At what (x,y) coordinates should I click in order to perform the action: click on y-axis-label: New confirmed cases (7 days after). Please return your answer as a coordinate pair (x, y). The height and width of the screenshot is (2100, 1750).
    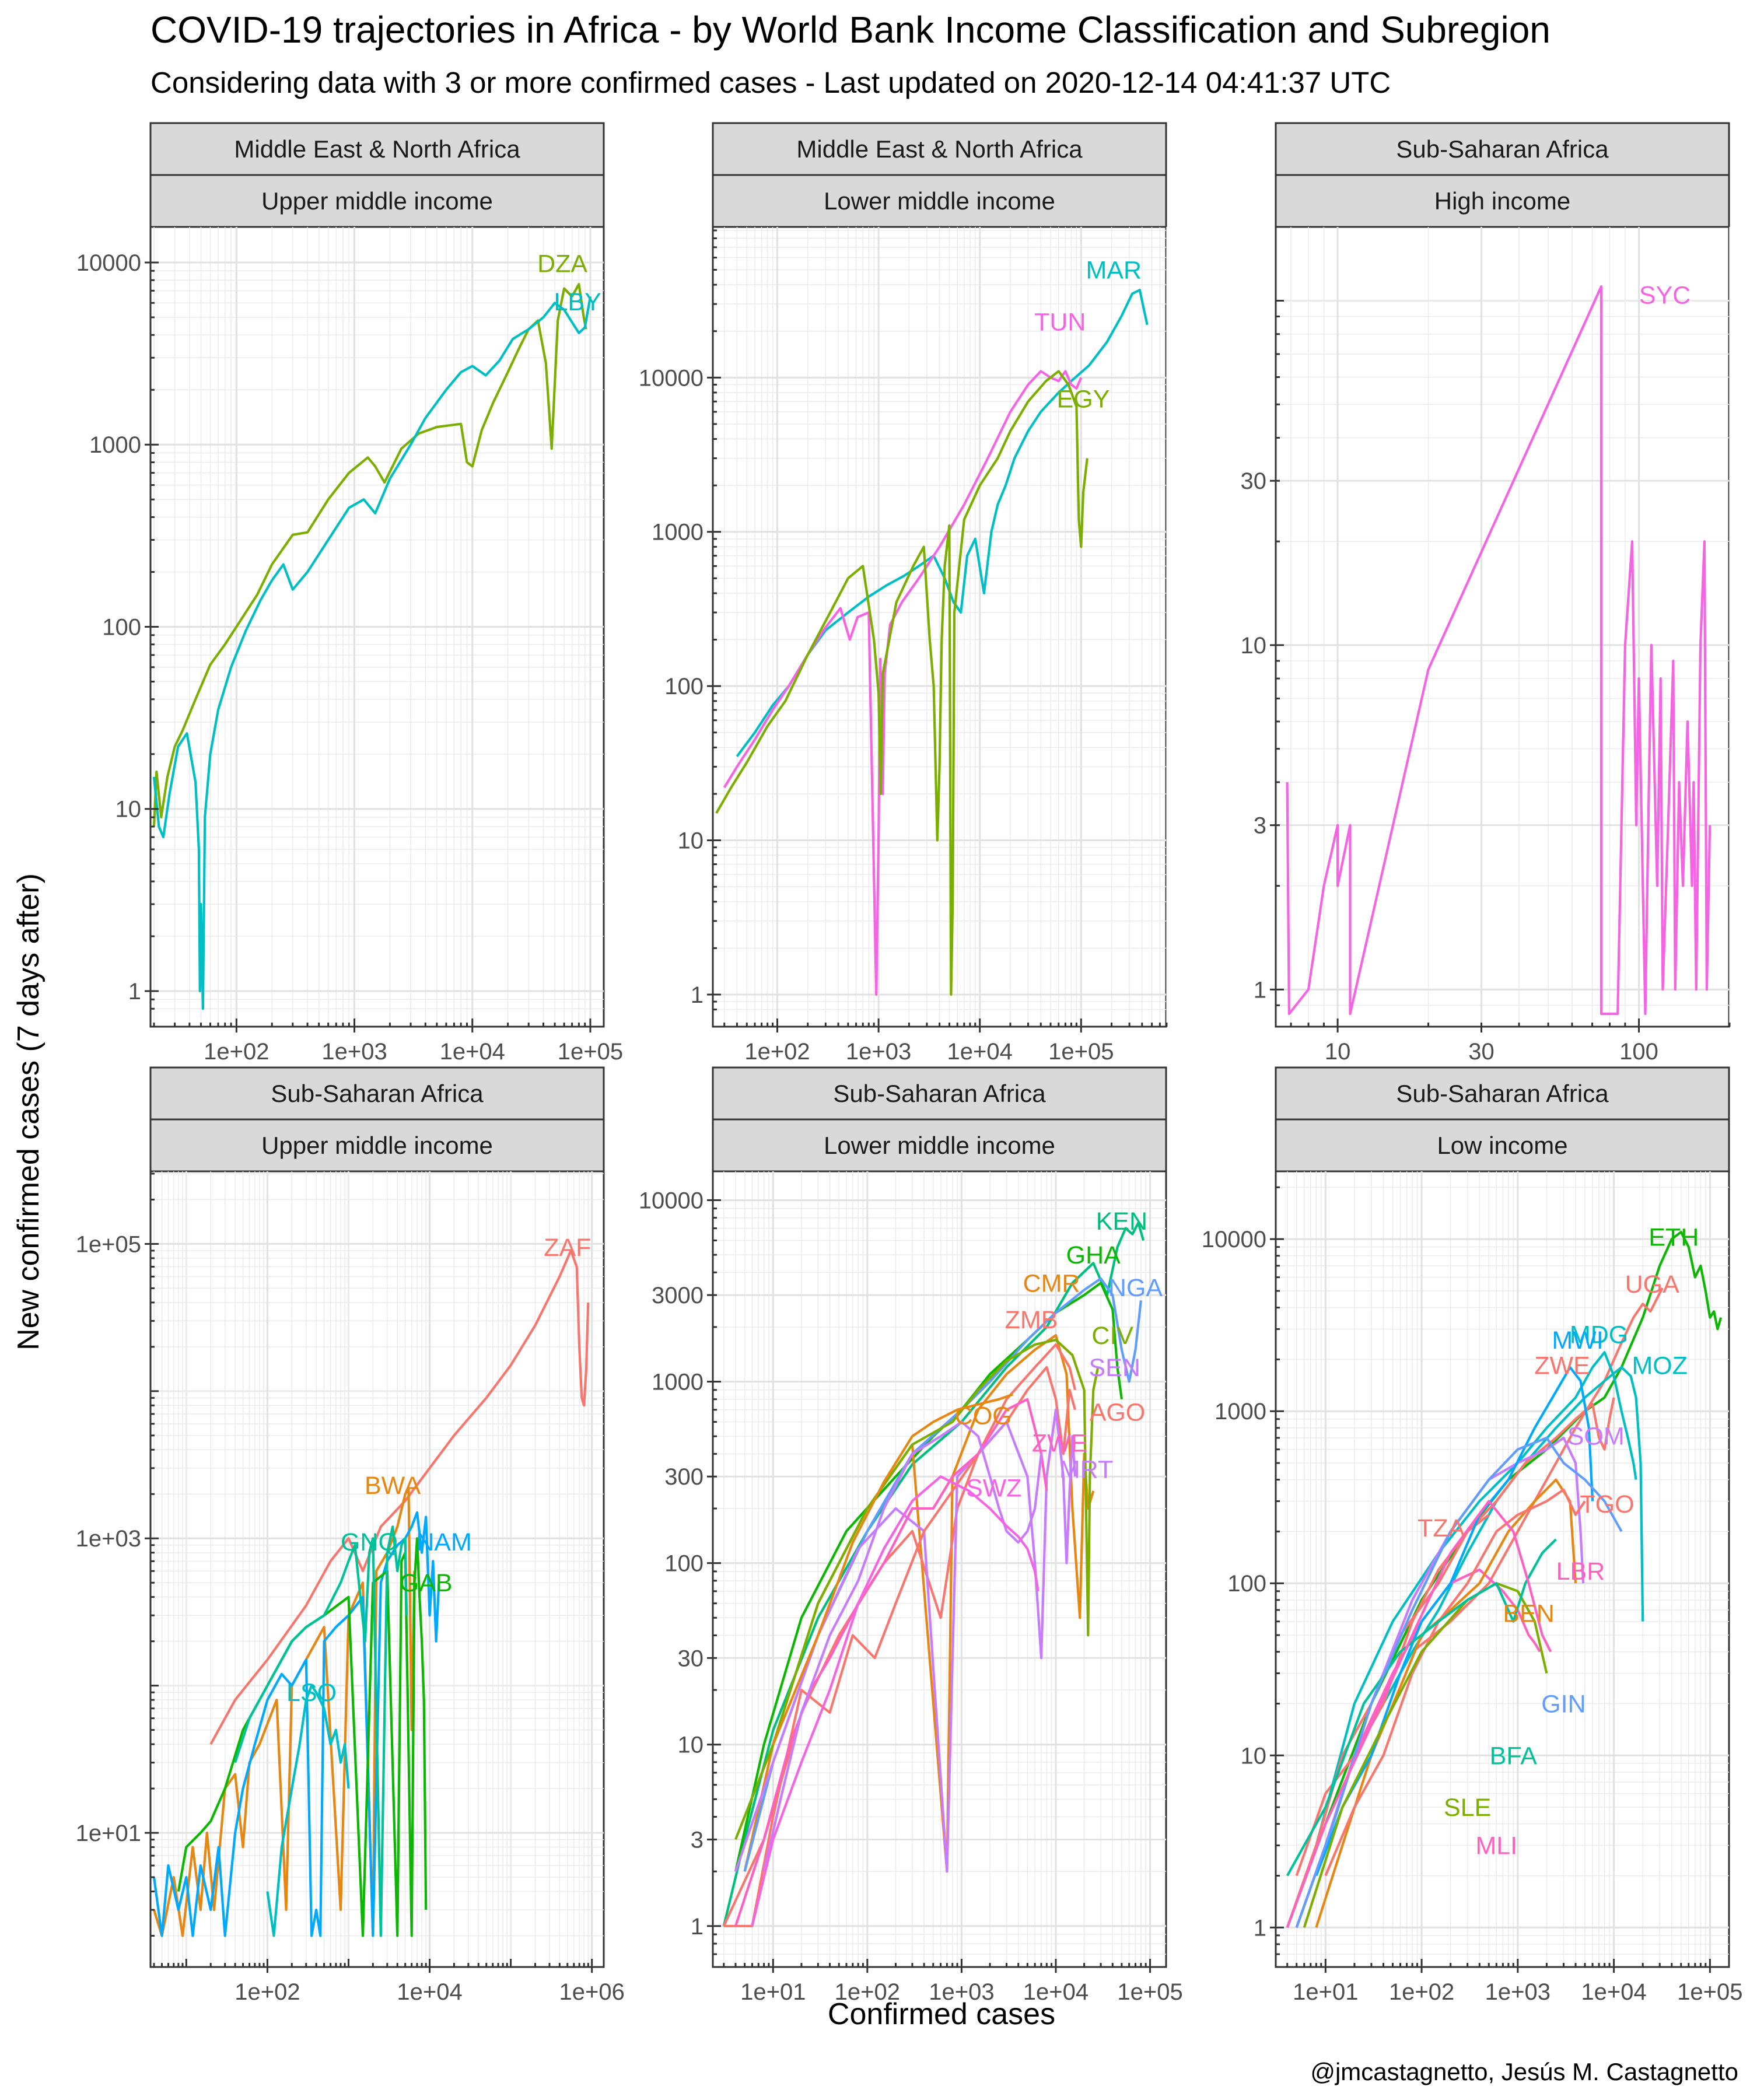
    Looking at the image, I should click on (29, 1111).